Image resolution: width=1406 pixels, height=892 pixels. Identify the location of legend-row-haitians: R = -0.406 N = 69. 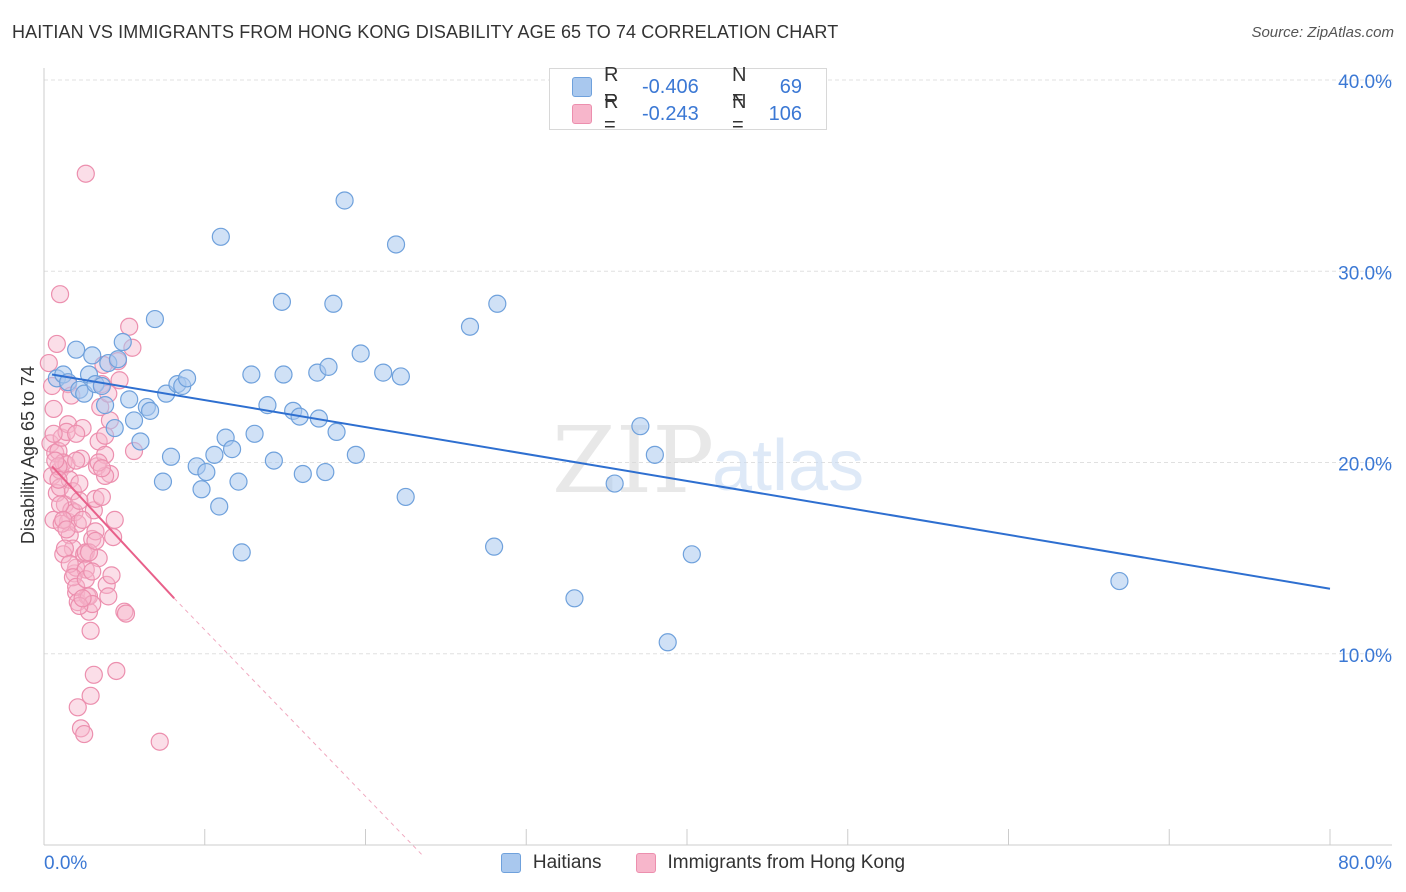
(687, 86).